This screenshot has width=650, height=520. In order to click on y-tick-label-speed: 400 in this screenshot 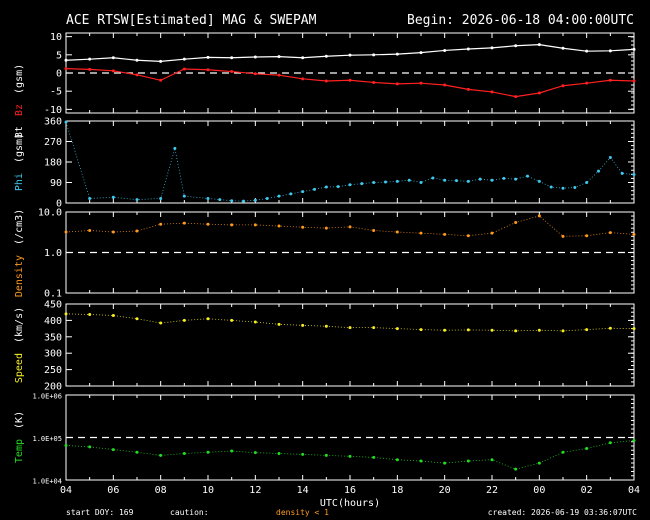, I will do `click(53, 321)`.